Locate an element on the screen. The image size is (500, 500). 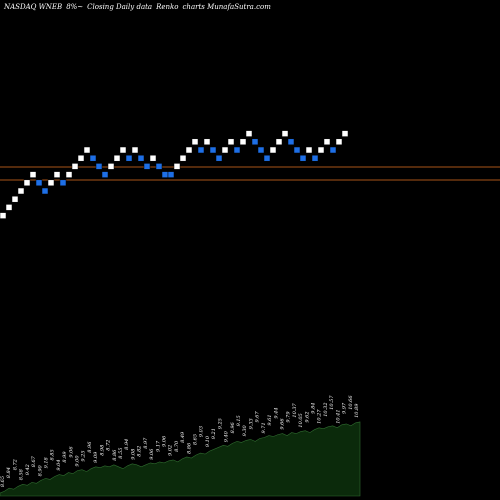
volume-value-label: 9.84 is located at coordinates (314, 408).